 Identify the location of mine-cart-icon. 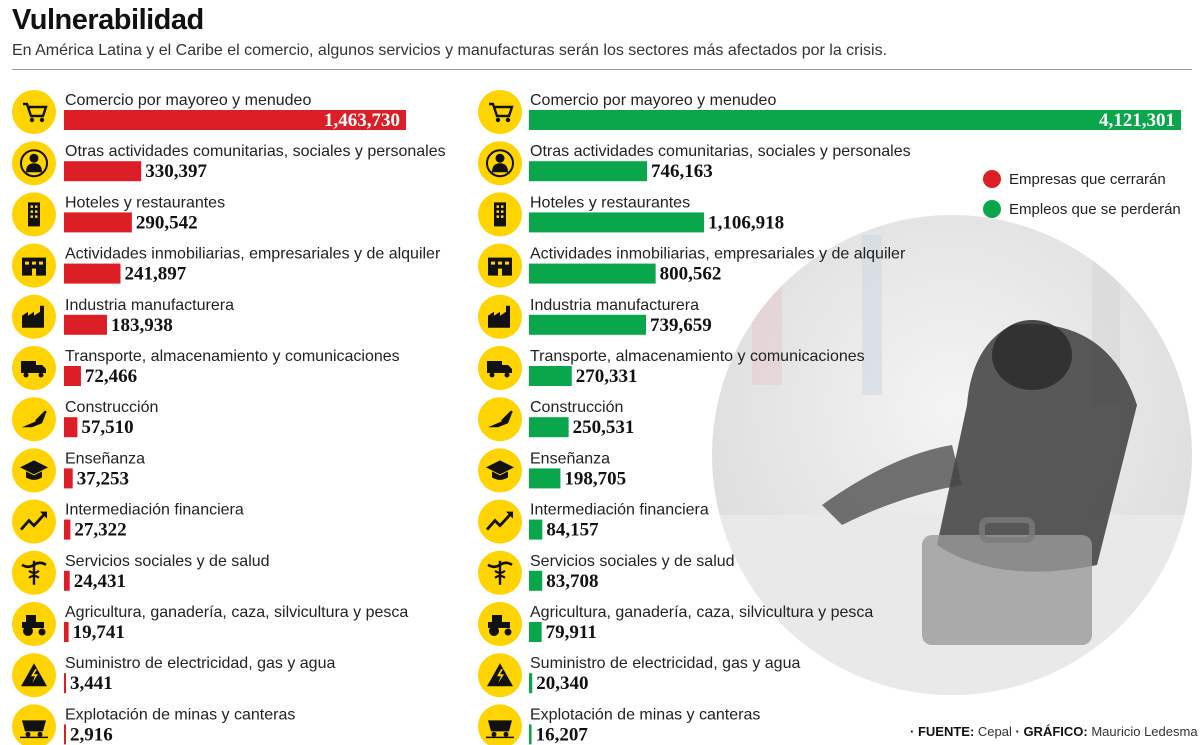
(34, 724).